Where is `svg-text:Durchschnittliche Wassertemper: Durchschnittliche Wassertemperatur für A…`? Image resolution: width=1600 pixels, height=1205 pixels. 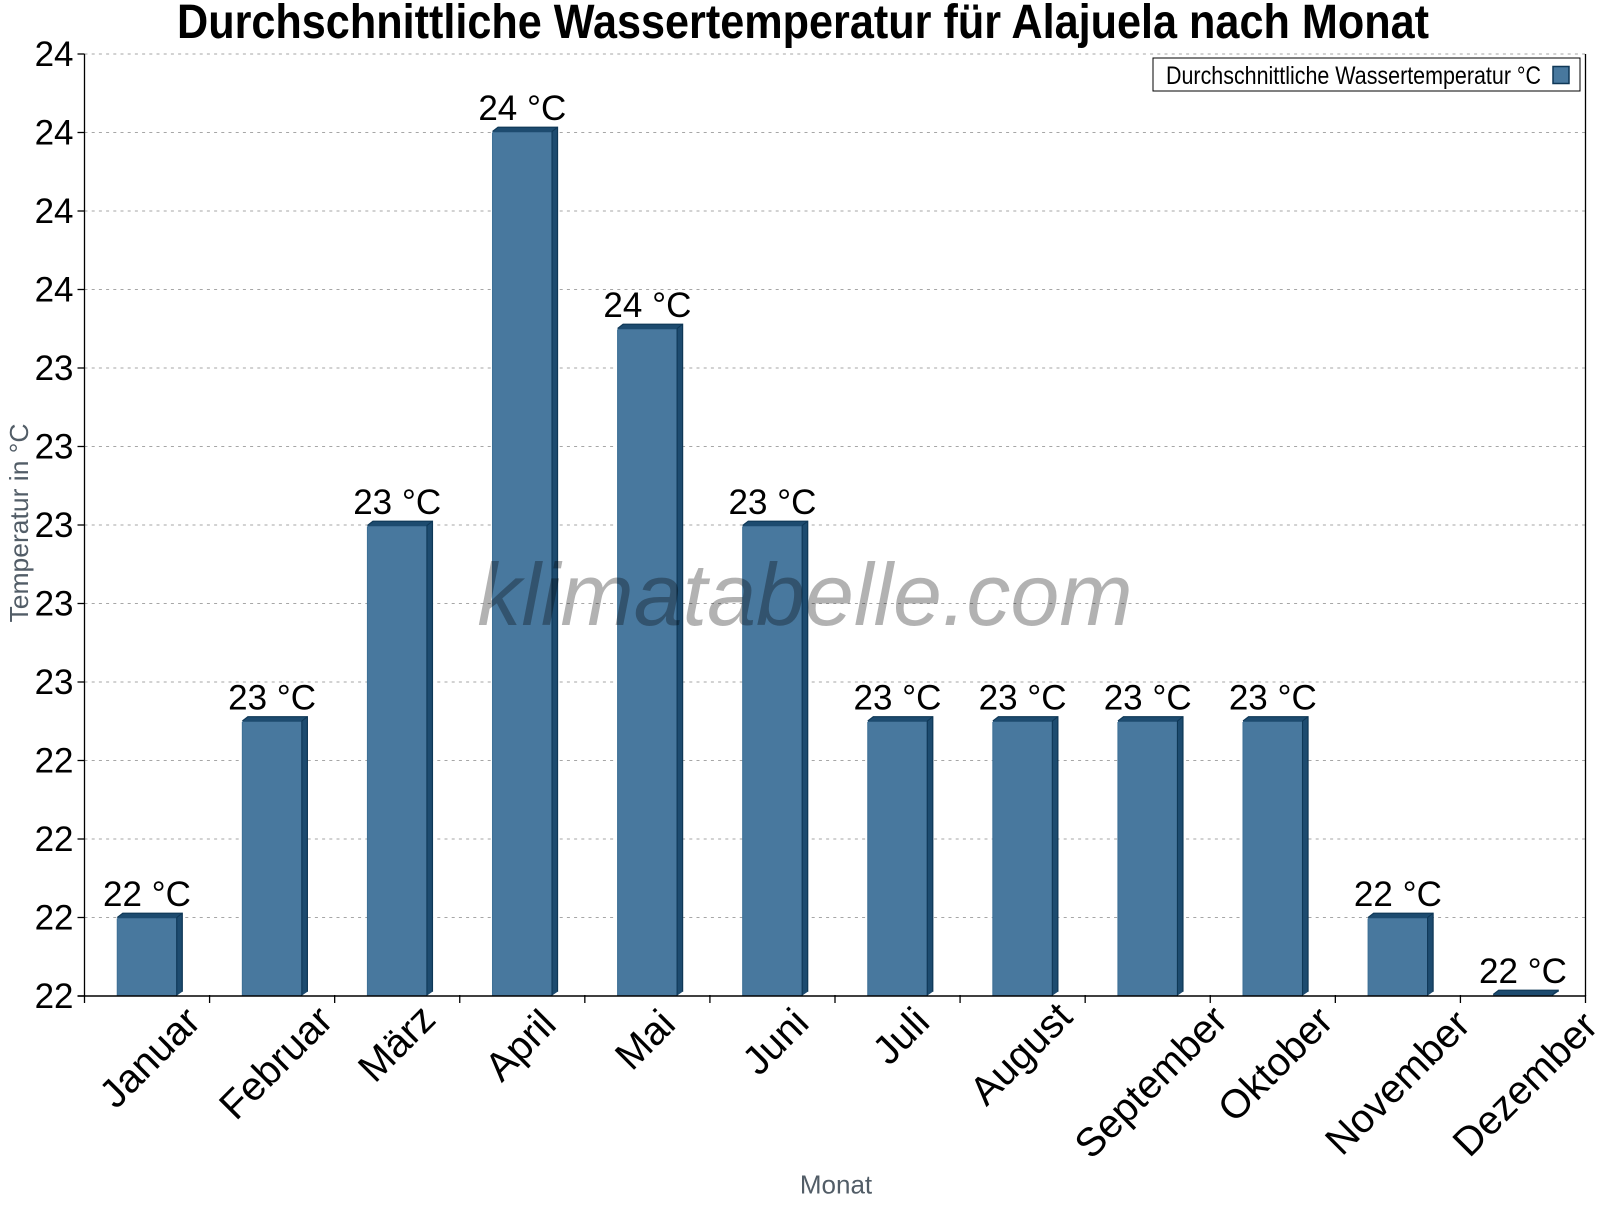 svg-text:Durchschnittliche Wassertemper: Durchschnittliche Wassertemperatur für A… is located at coordinates (803, 24).